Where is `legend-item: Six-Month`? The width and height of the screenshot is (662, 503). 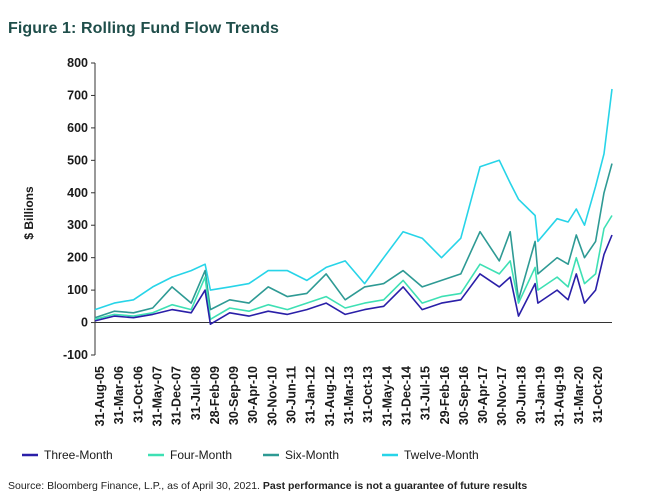
legend-item: Six-Month is located at coordinates (301, 455).